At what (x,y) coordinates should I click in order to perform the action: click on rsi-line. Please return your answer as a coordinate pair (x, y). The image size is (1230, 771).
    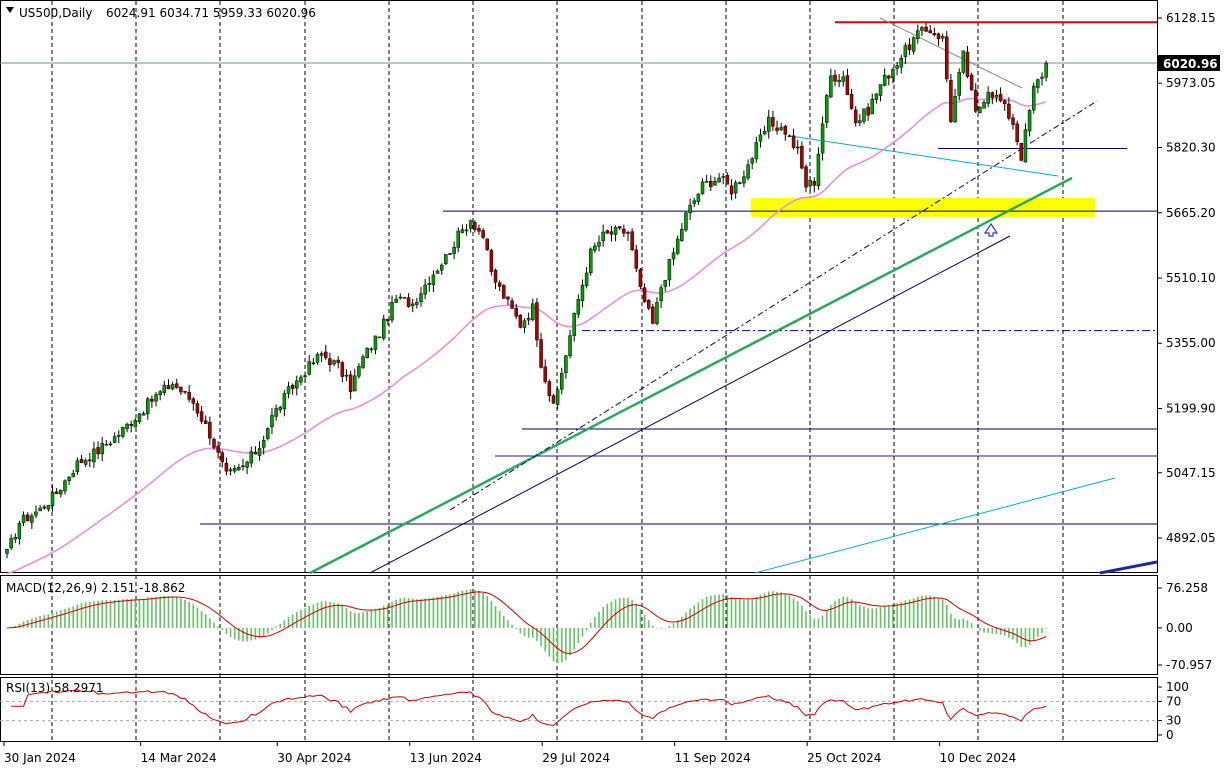
    Looking at the image, I should click on (529, 707).